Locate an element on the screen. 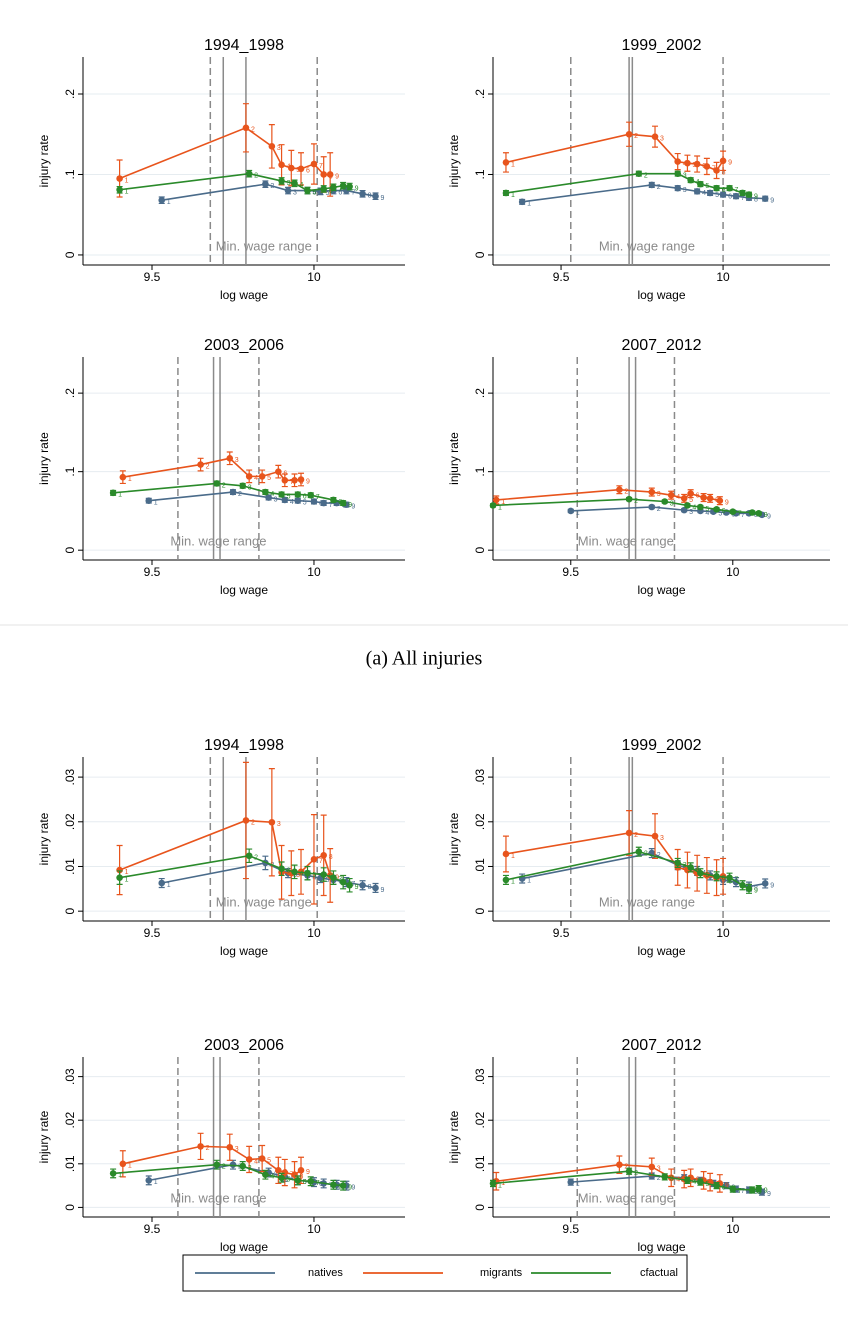  y-tick-label: .1 is located at coordinates (480, 174).